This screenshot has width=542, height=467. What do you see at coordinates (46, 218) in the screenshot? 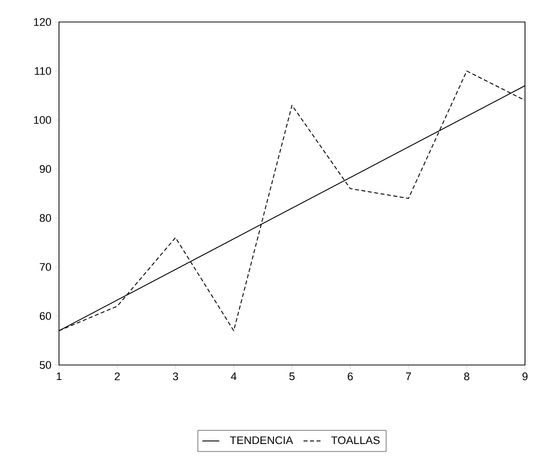
I see `y-tick-label: 80` at bounding box center [46, 218].